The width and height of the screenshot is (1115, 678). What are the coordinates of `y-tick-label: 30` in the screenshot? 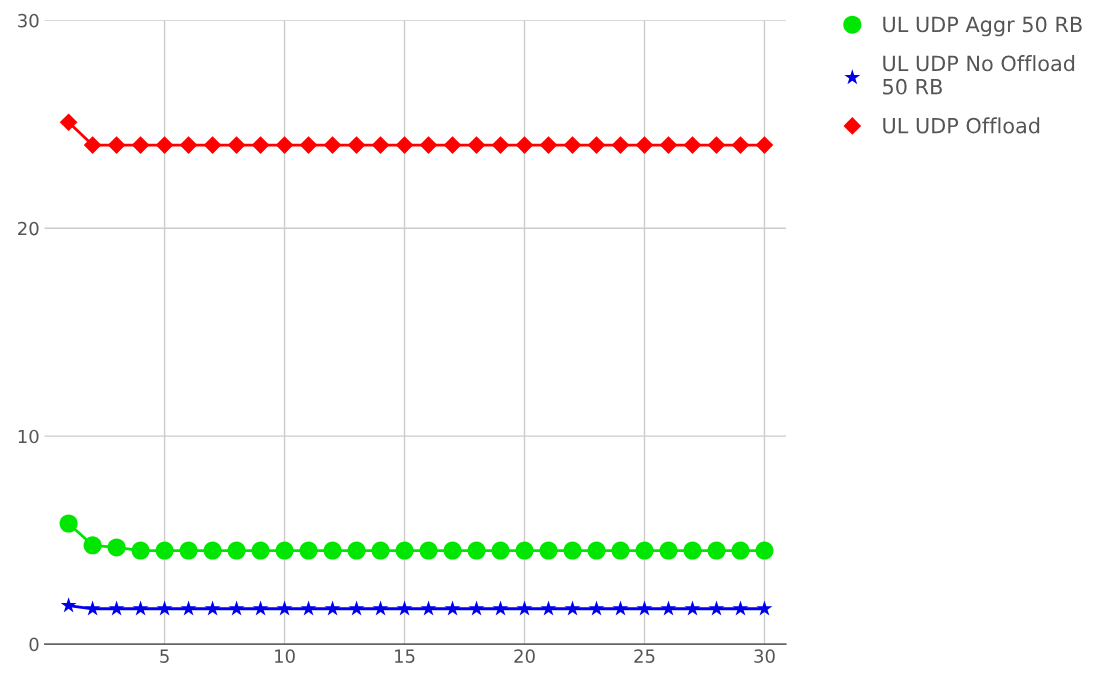 It's located at (28, 20).